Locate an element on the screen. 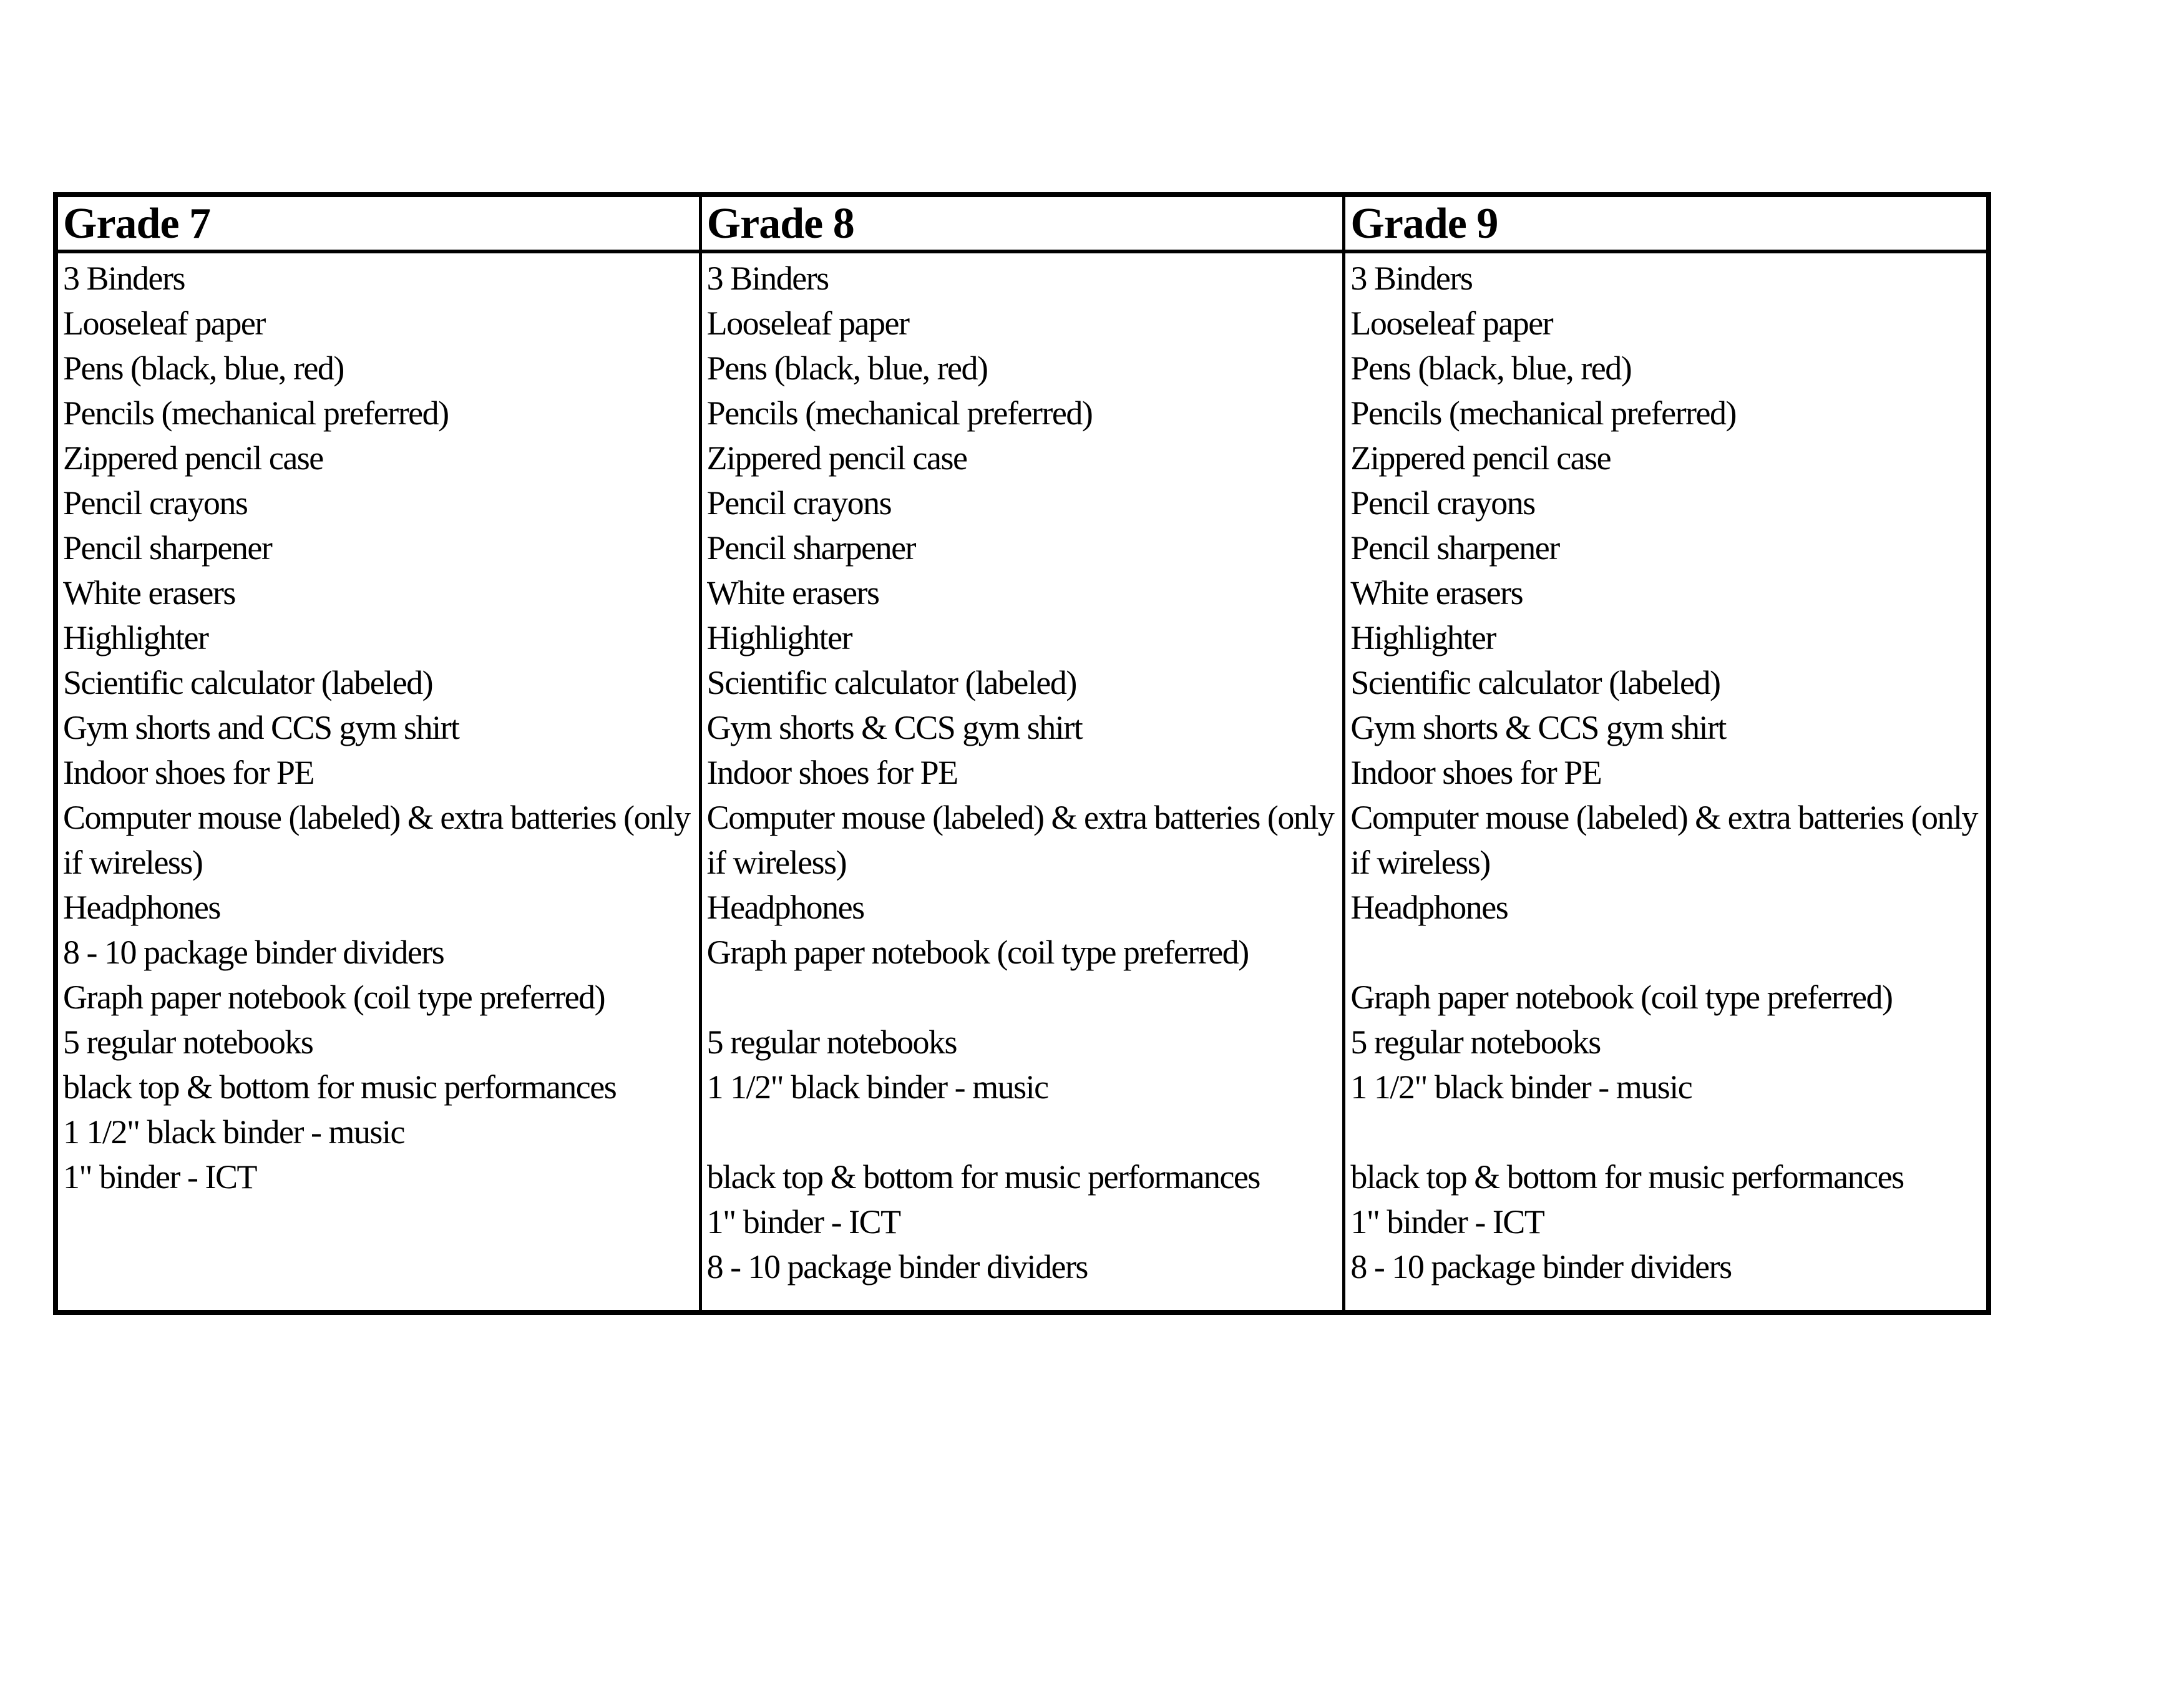 The image size is (2184, 1688). grade-7-header: Grade 7 is located at coordinates (378, 225).